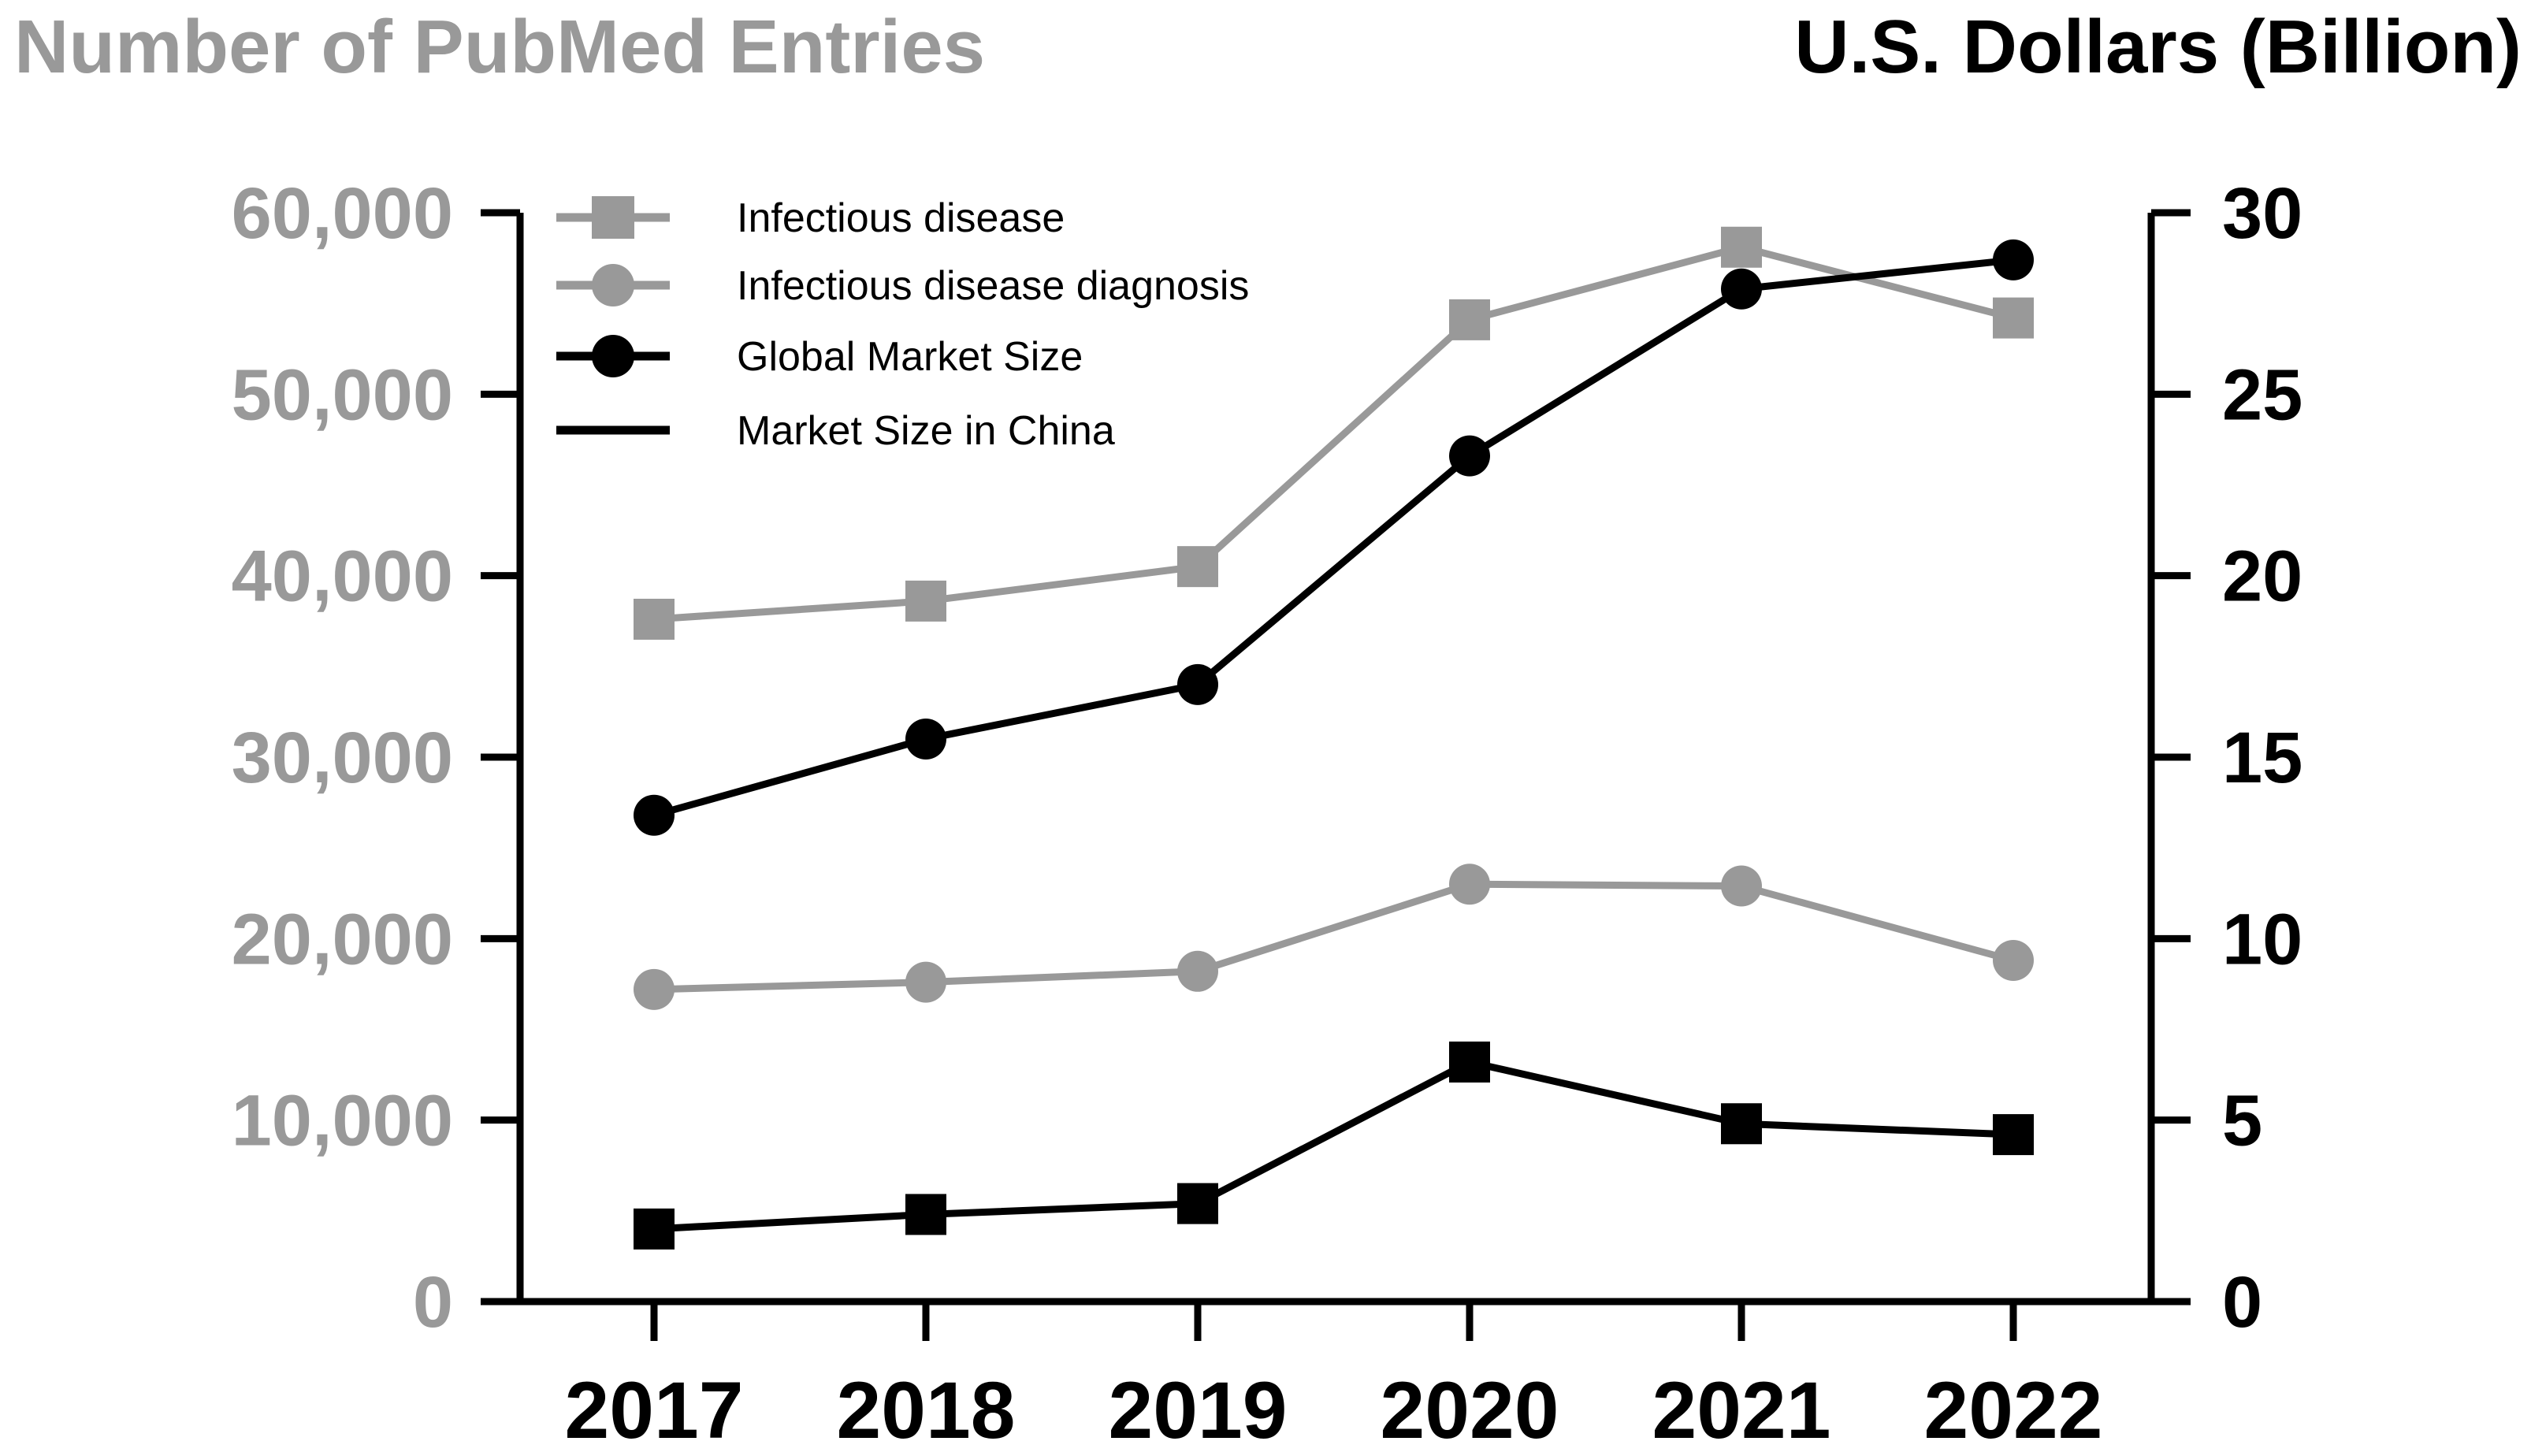 The image size is (2531, 1456). I want to click on series-line-infectious-disease-diagnosis, so click(1334, 937).